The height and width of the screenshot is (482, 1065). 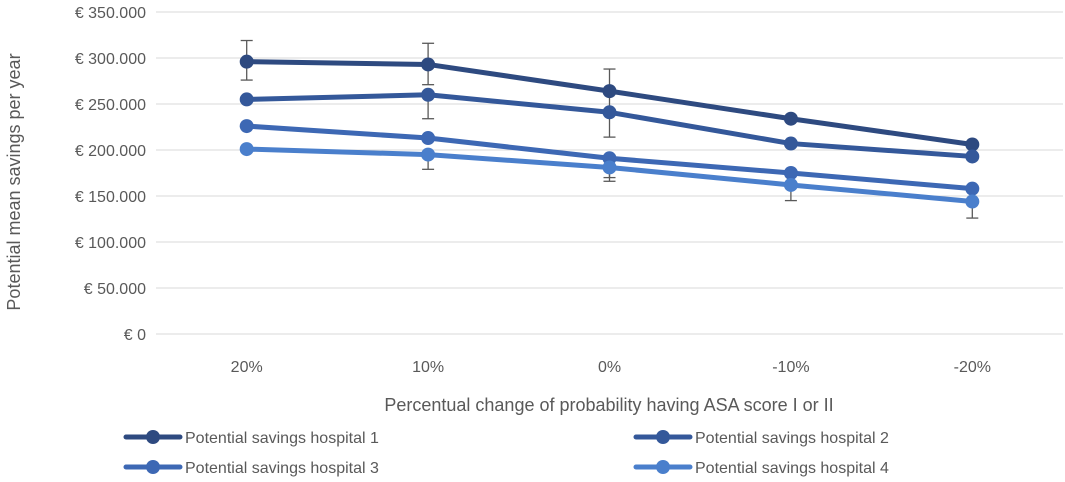 I want to click on x-tick-label: 0%, so click(x=609, y=367).